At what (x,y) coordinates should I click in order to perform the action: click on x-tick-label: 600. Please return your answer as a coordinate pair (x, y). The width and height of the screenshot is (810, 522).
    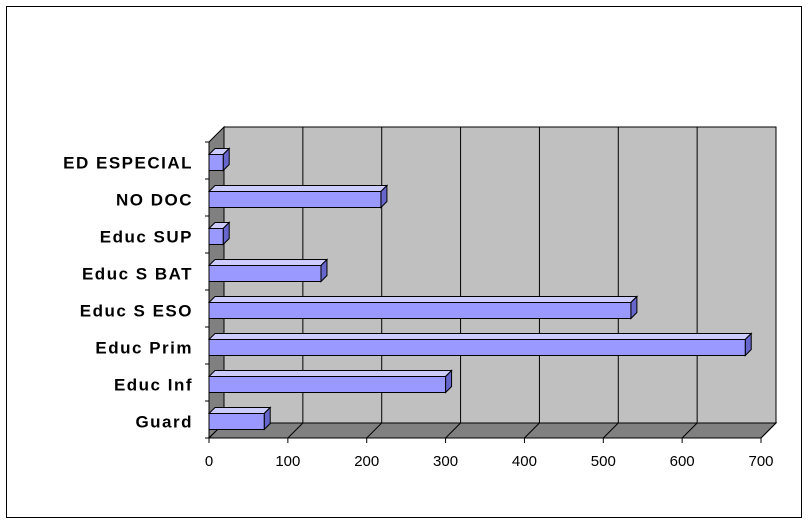
    Looking at the image, I should click on (682, 461).